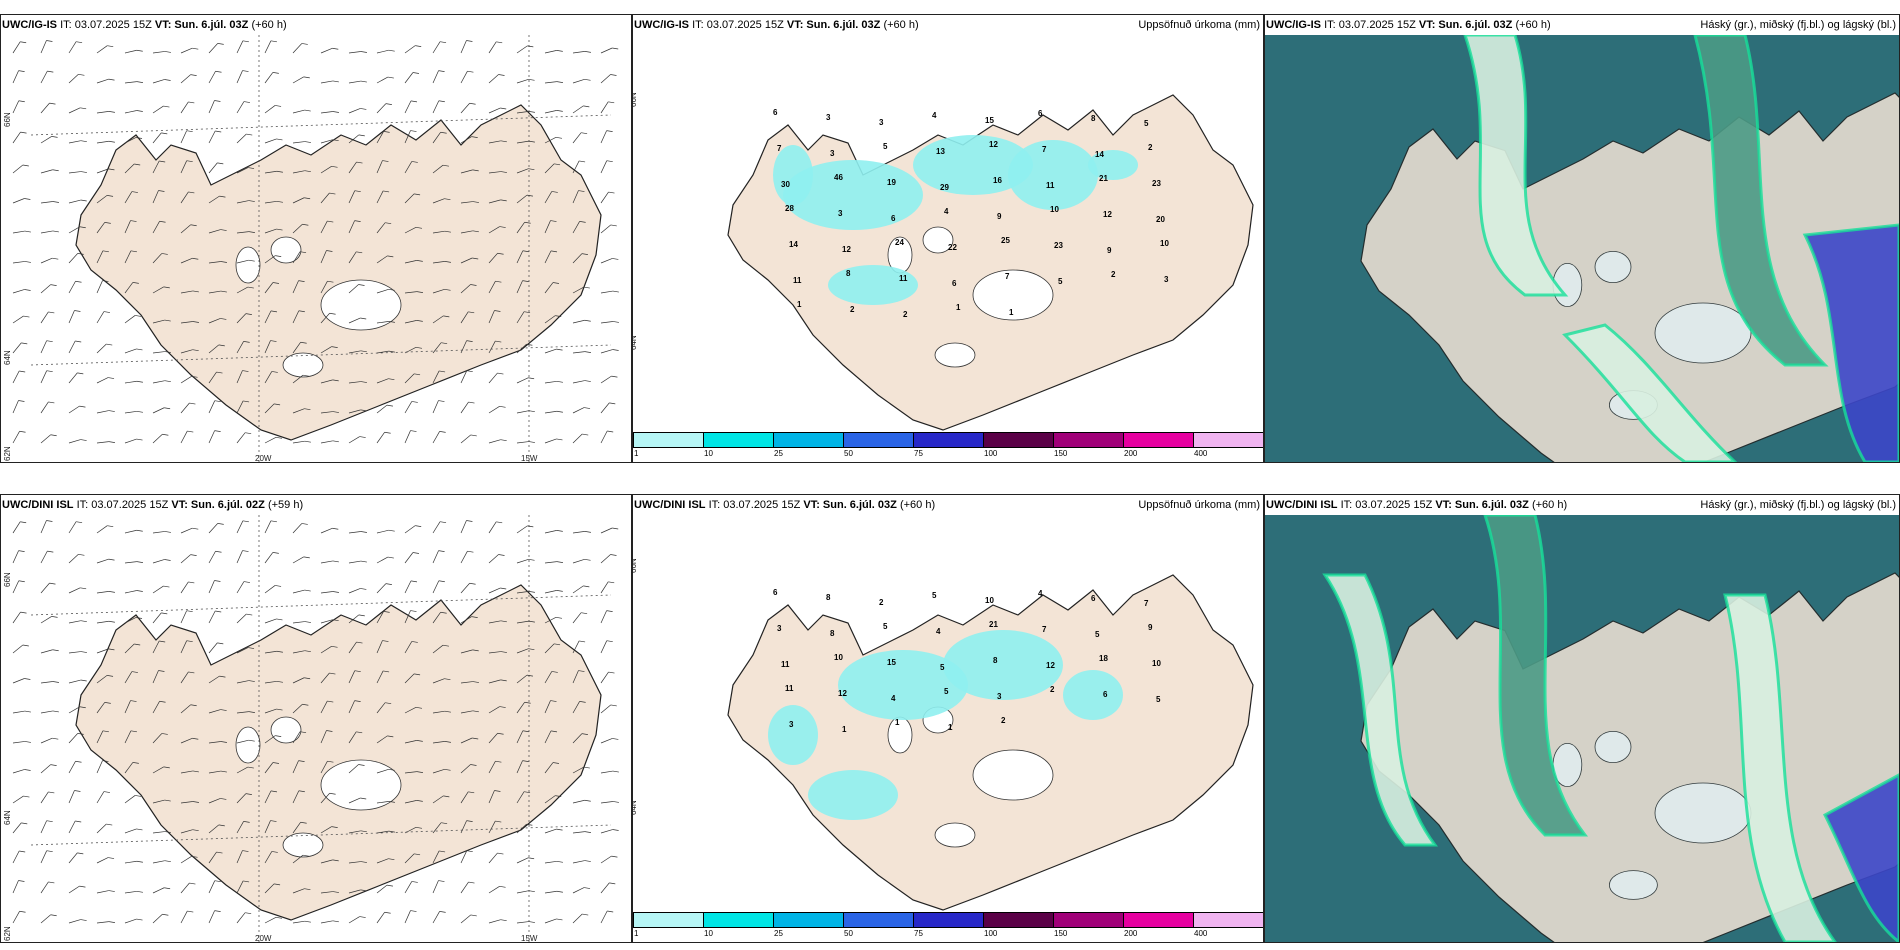  Describe the element at coordinates (1052, 689) in the screenshot. I see `precip-value: 2` at that location.